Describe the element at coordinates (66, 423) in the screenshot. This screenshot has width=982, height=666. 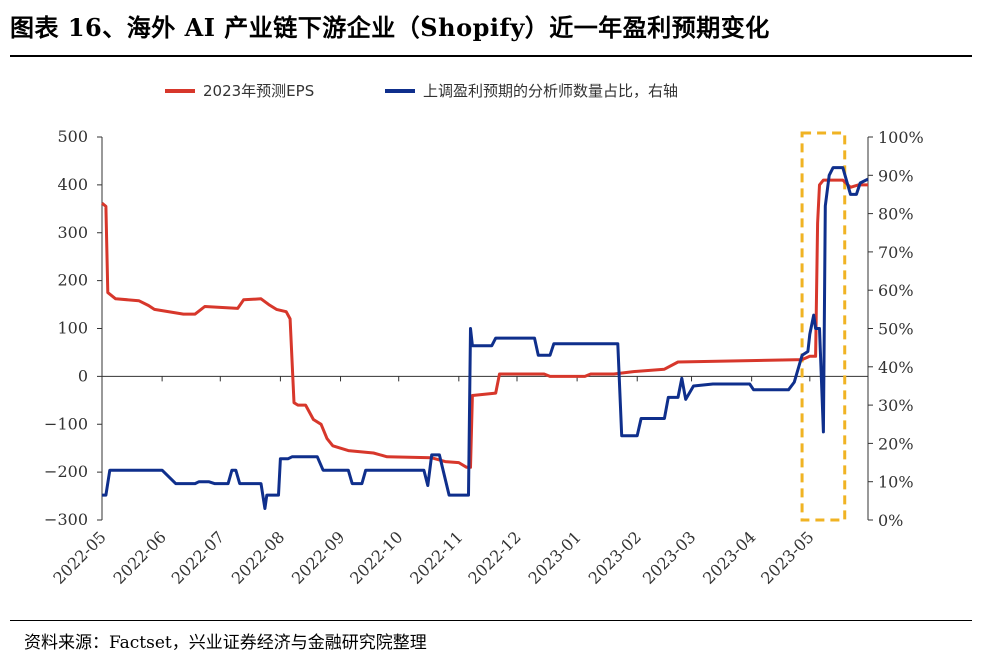
I see `y-left-tick-label: −100` at that location.